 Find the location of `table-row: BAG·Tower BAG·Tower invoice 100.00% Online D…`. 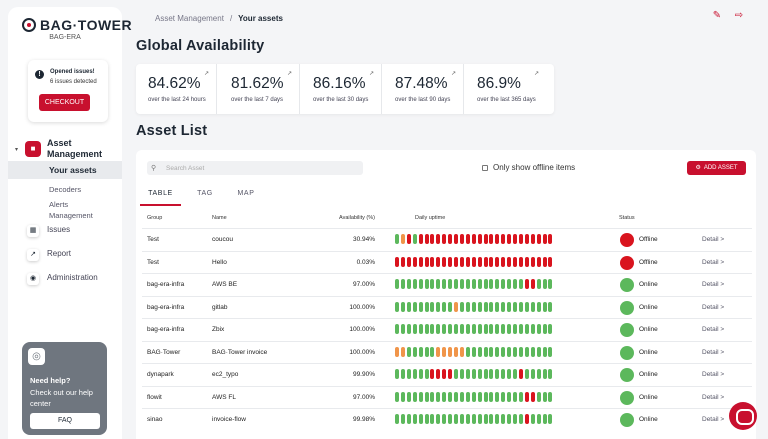

table-row: BAG·Tower BAG·Tower invoice 100.00% Online D… is located at coordinates (447, 352).